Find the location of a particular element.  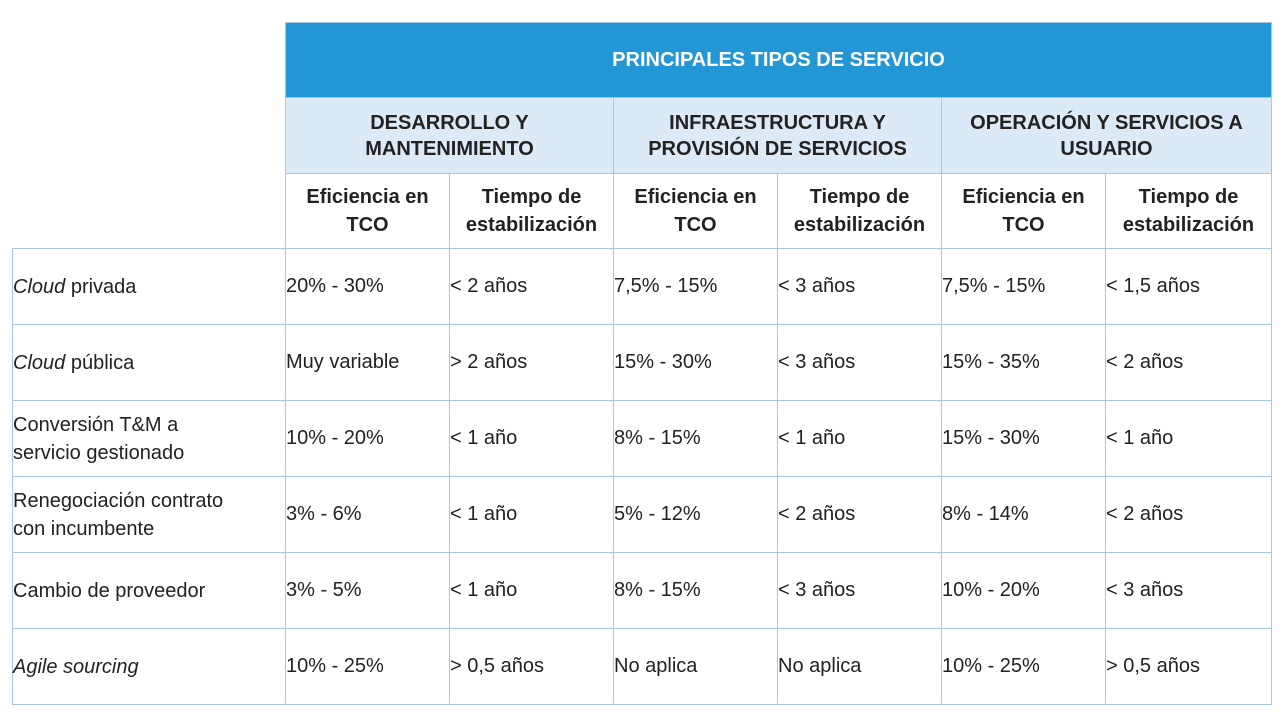

row-label-italic: Agile sourcing is located at coordinates (76, 666).